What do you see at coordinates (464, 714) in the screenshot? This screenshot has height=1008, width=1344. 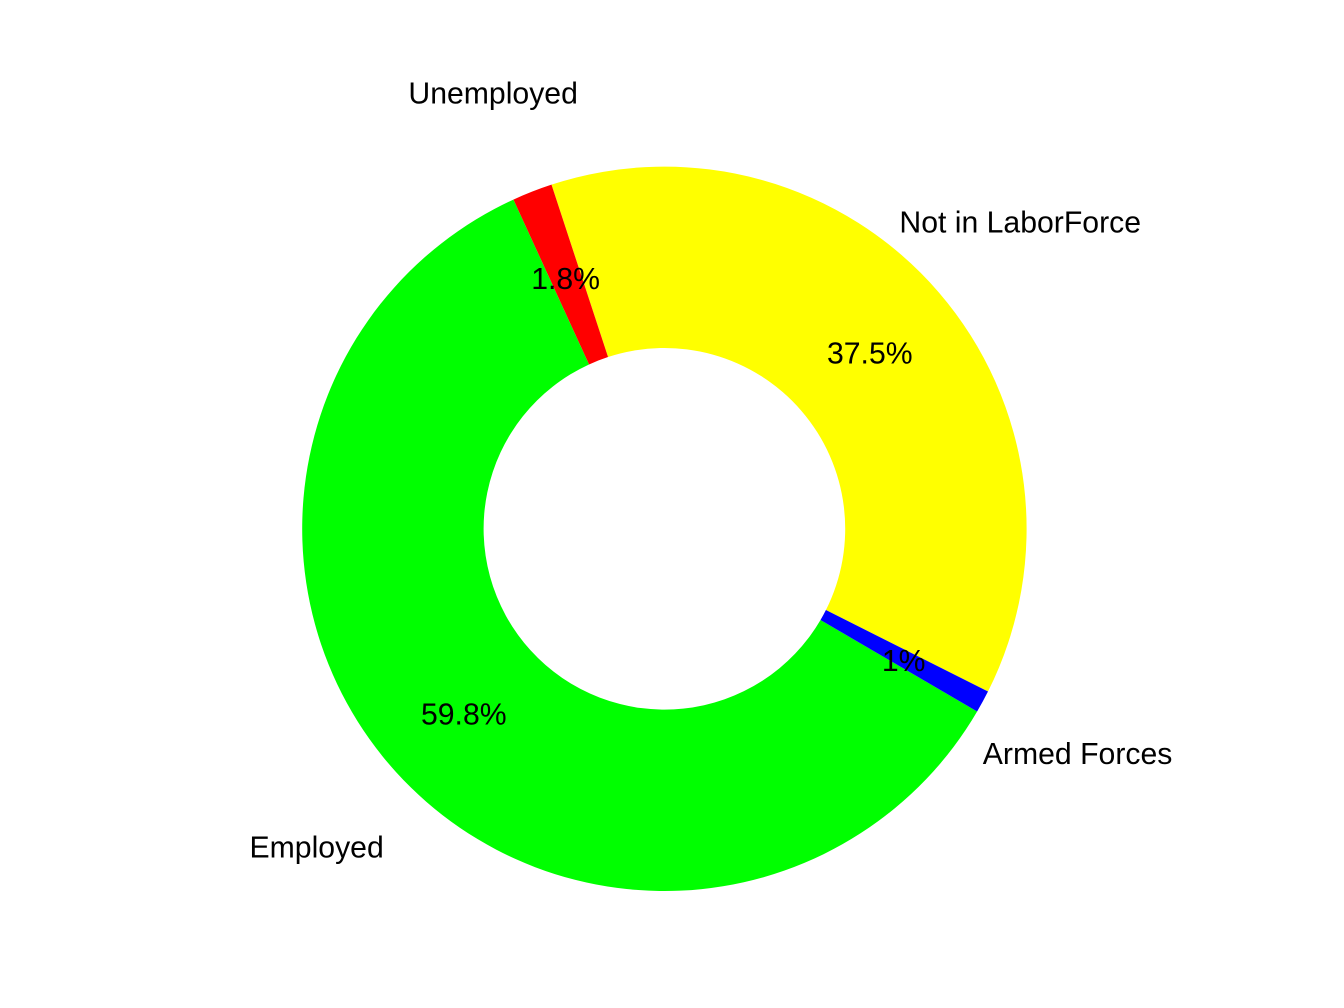 I see `svg-text: 59.8%` at bounding box center [464, 714].